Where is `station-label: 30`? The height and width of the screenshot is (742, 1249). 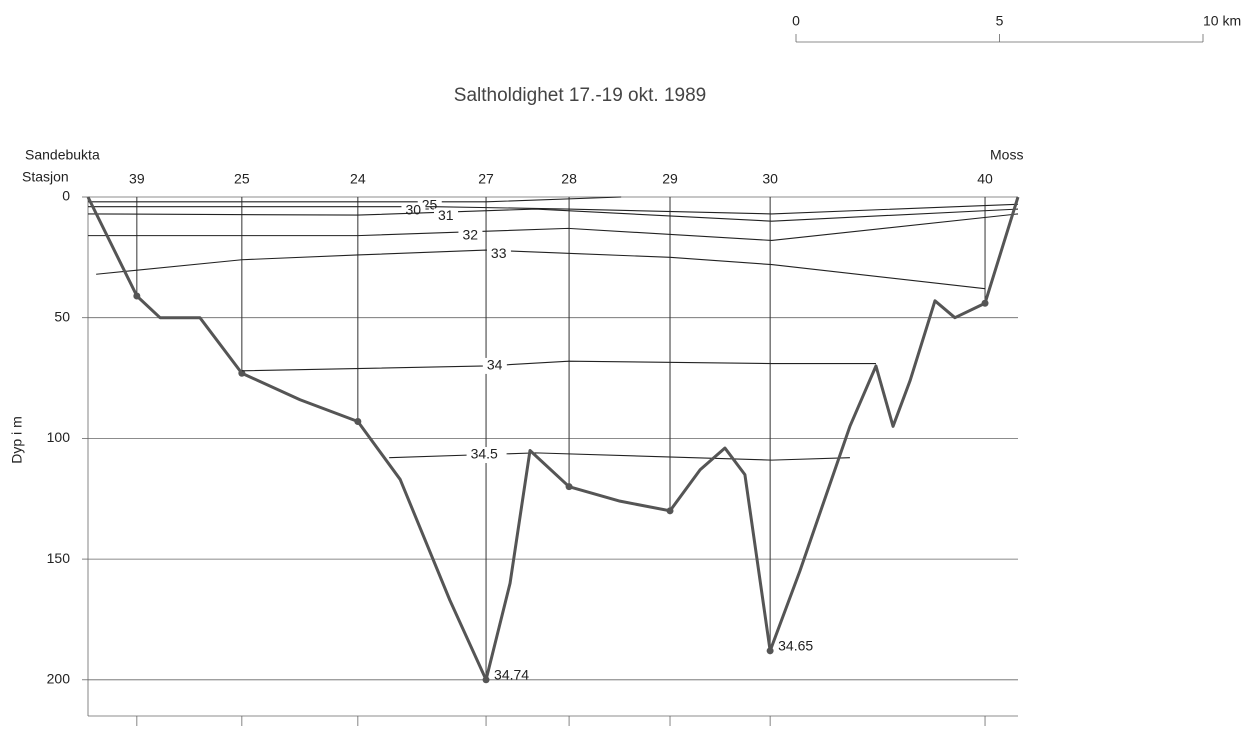
station-label: 30 is located at coordinates (770, 179).